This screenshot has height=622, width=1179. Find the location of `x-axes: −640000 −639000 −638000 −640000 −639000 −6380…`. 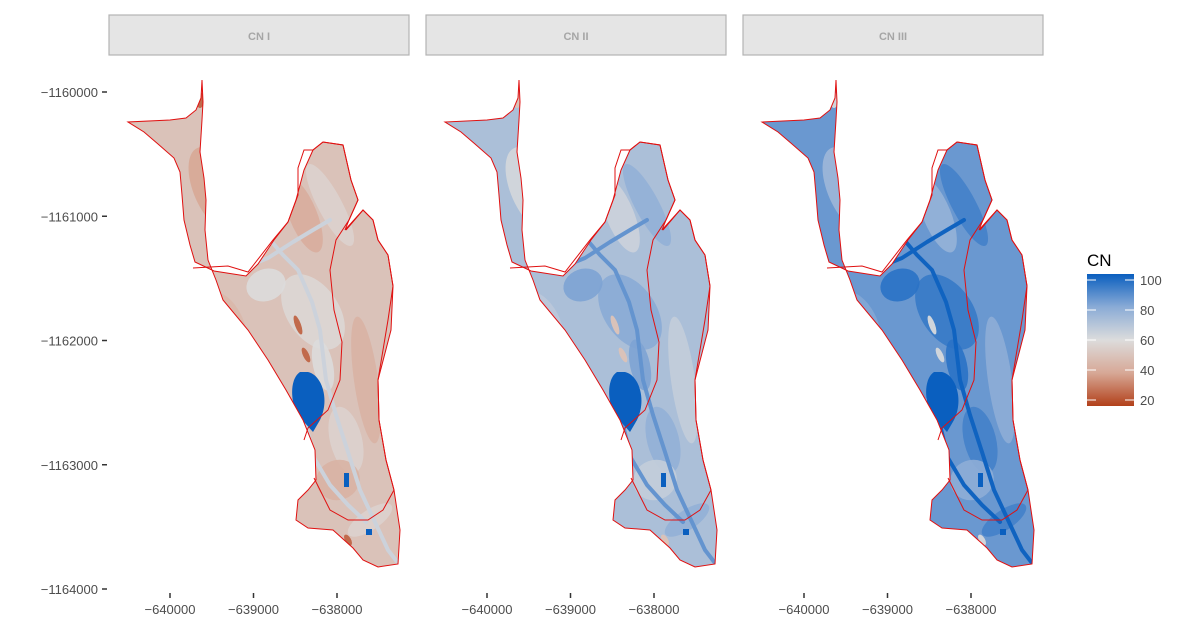

x-axes: −640000 −639000 −638000 −640000 −639000 −6380… is located at coordinates (571, 605).